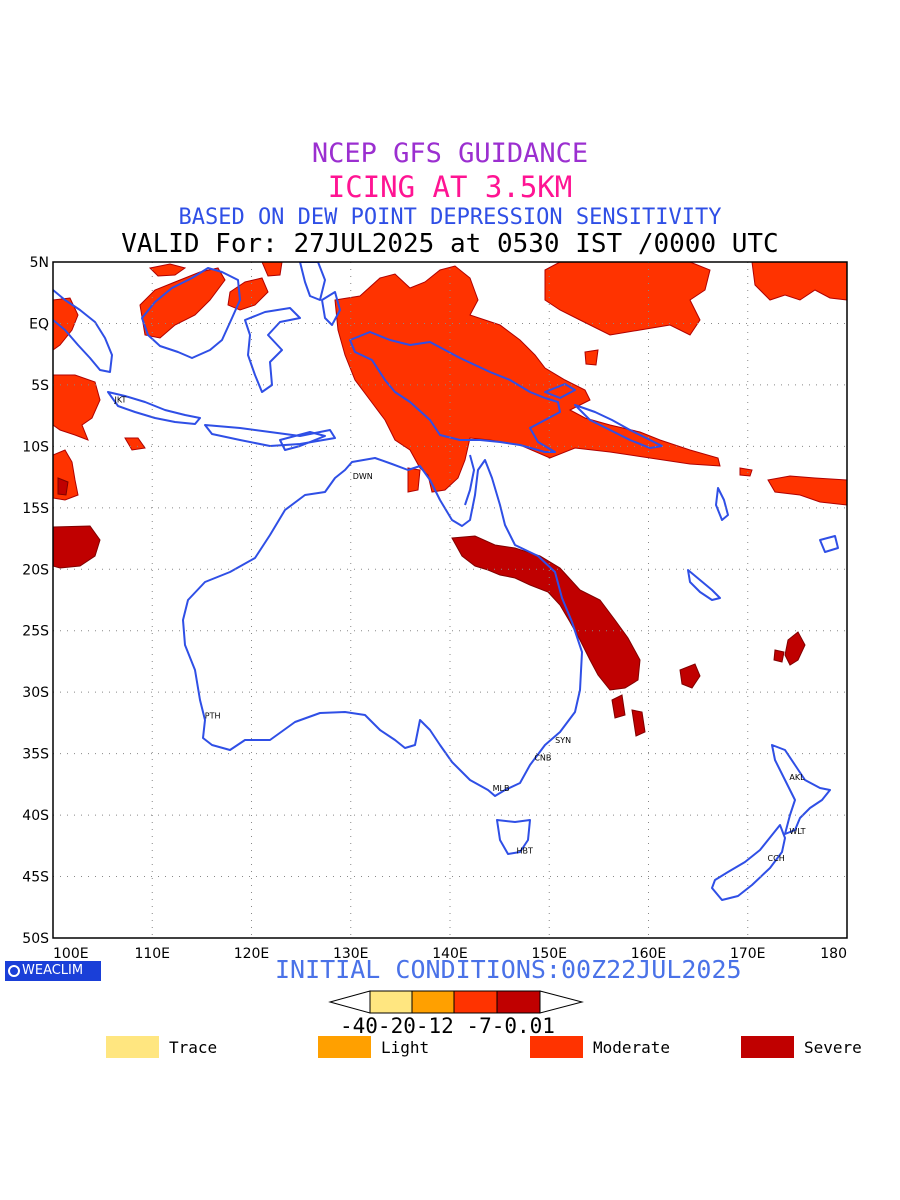  I want to click on colorbar-trace, so click(391, 1002).